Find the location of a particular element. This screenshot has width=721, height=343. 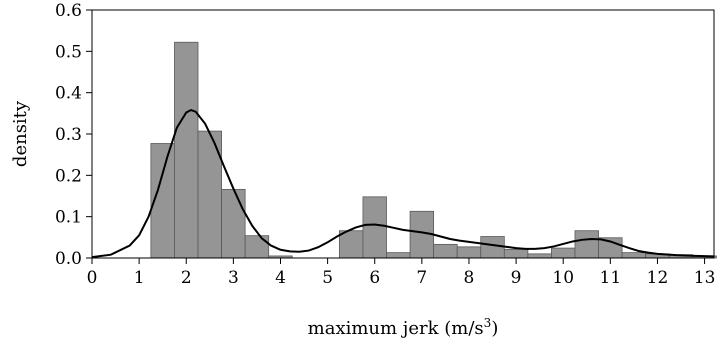

x-tick-label: 10 is located at coordinates (563, 278).